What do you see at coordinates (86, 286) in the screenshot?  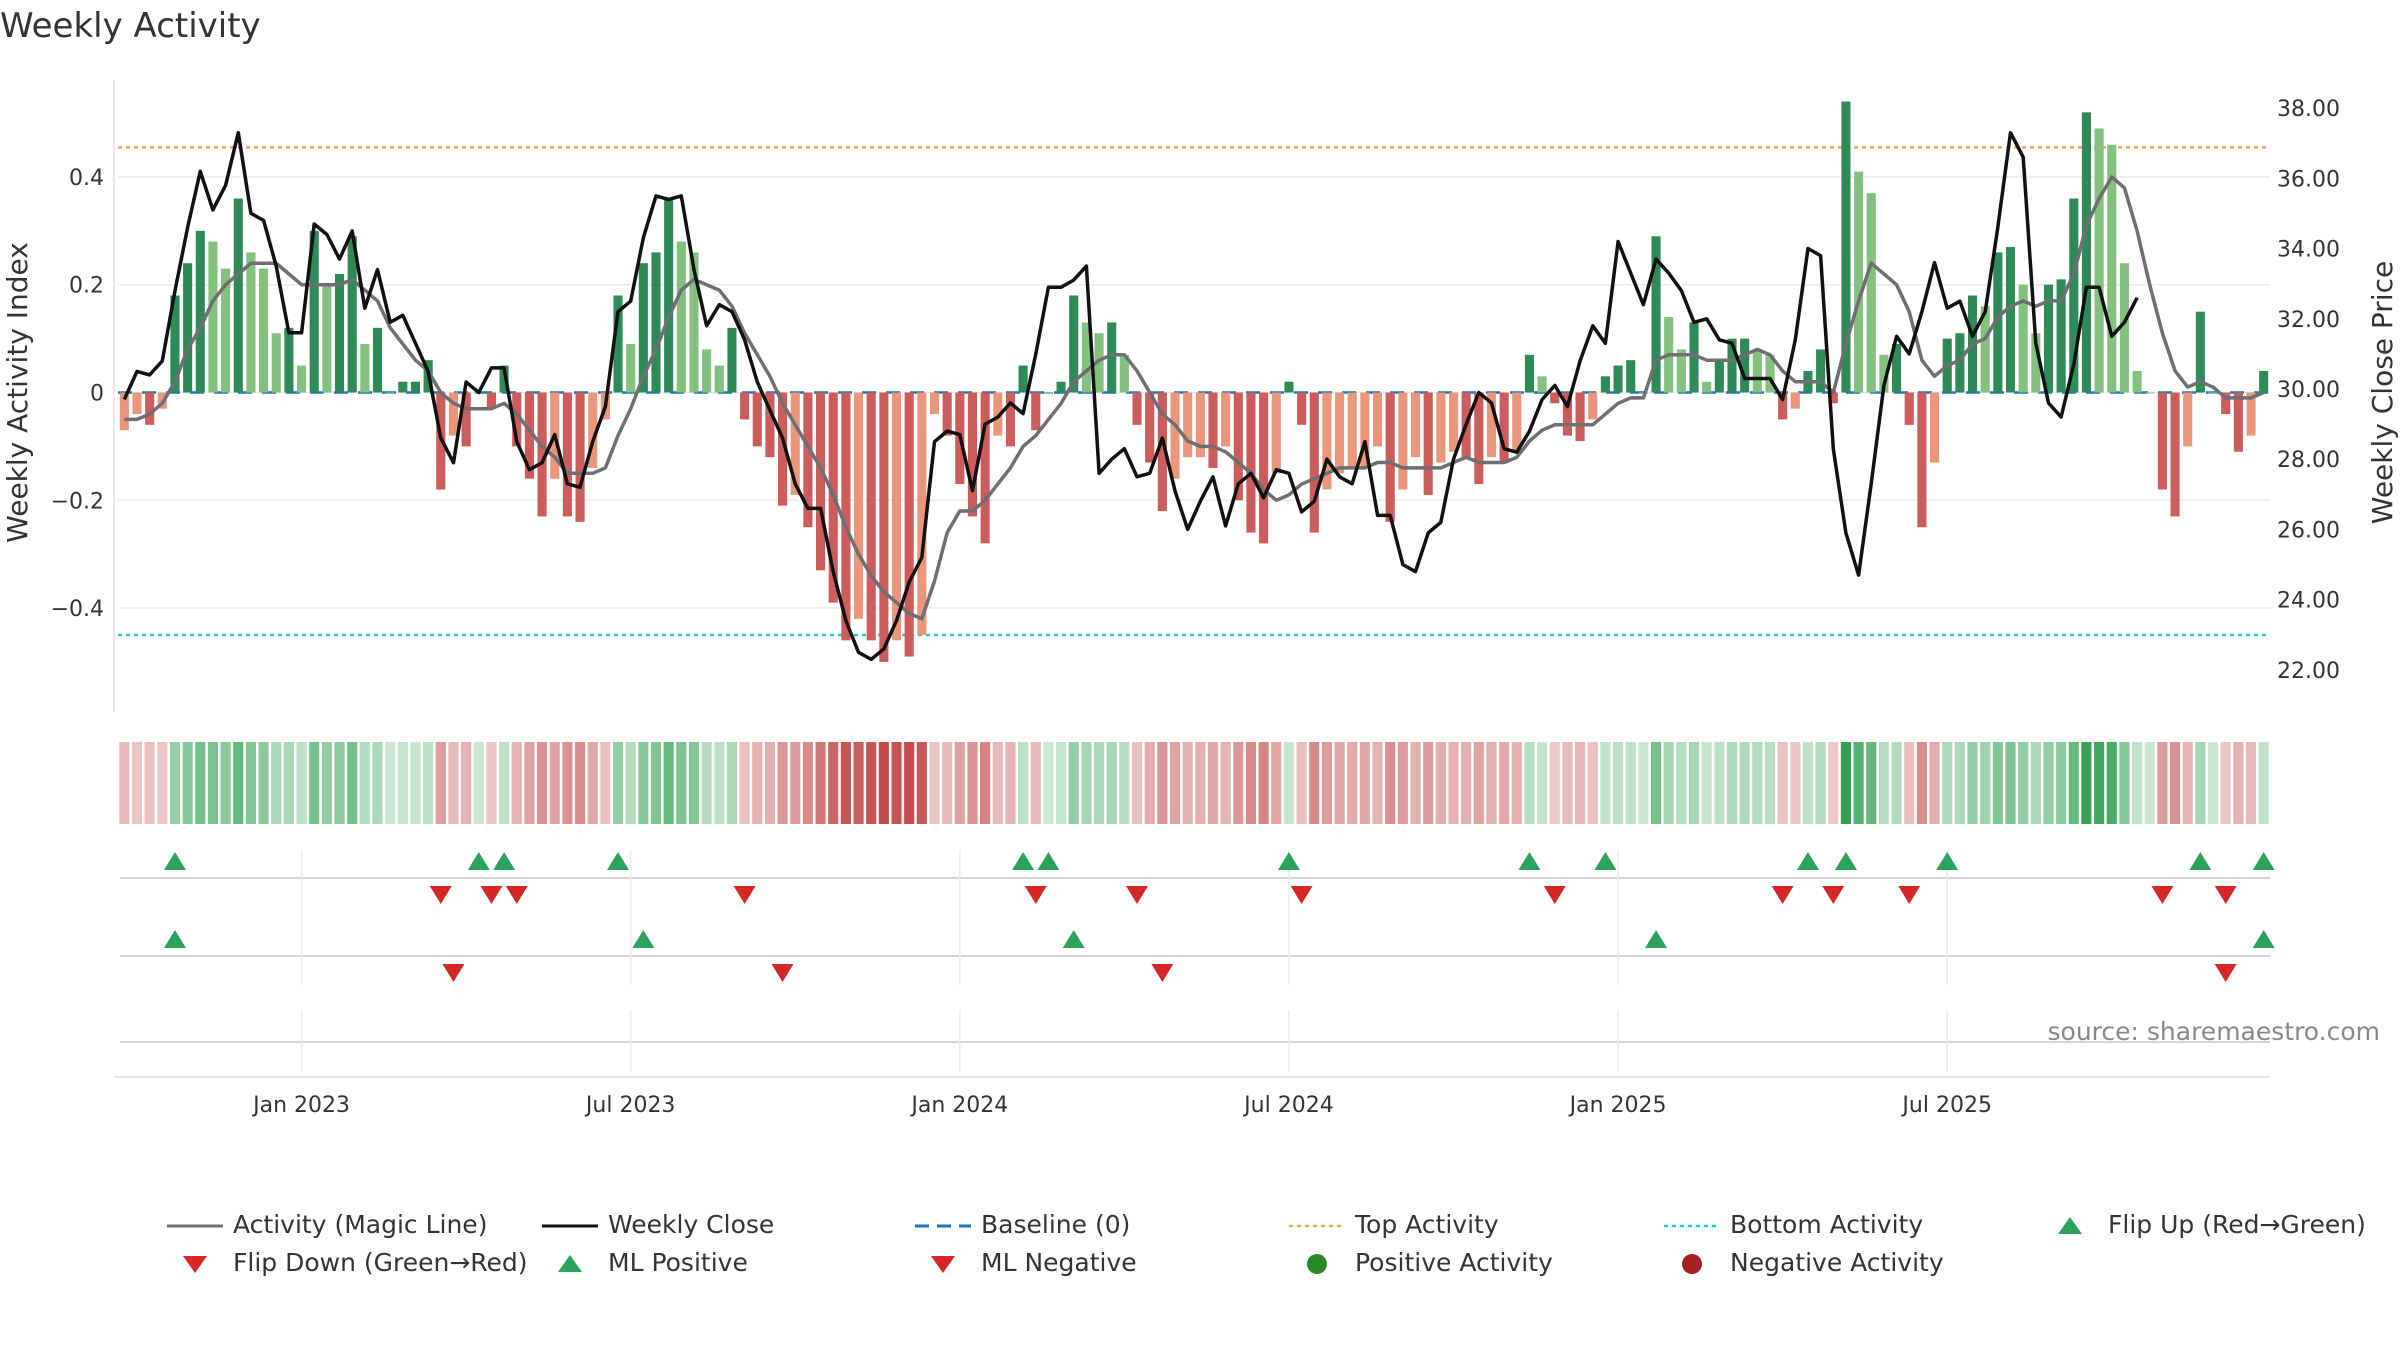 I see `y-tick-label: 0.2` at bounding box center [86, 286].